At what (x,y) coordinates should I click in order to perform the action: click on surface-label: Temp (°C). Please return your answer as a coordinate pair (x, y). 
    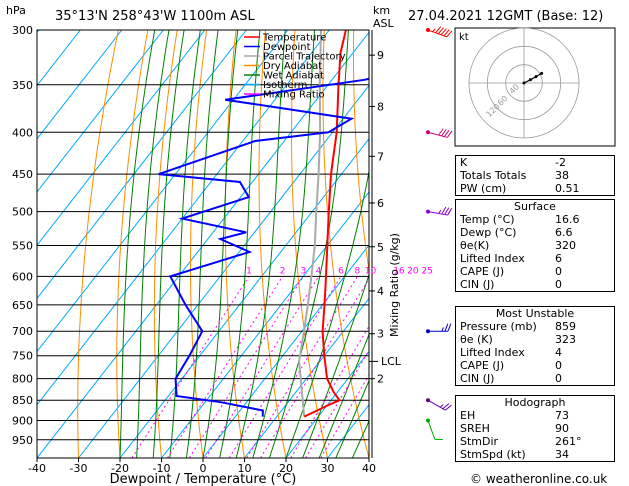
    Looking at the image, I should click on (487, 219).